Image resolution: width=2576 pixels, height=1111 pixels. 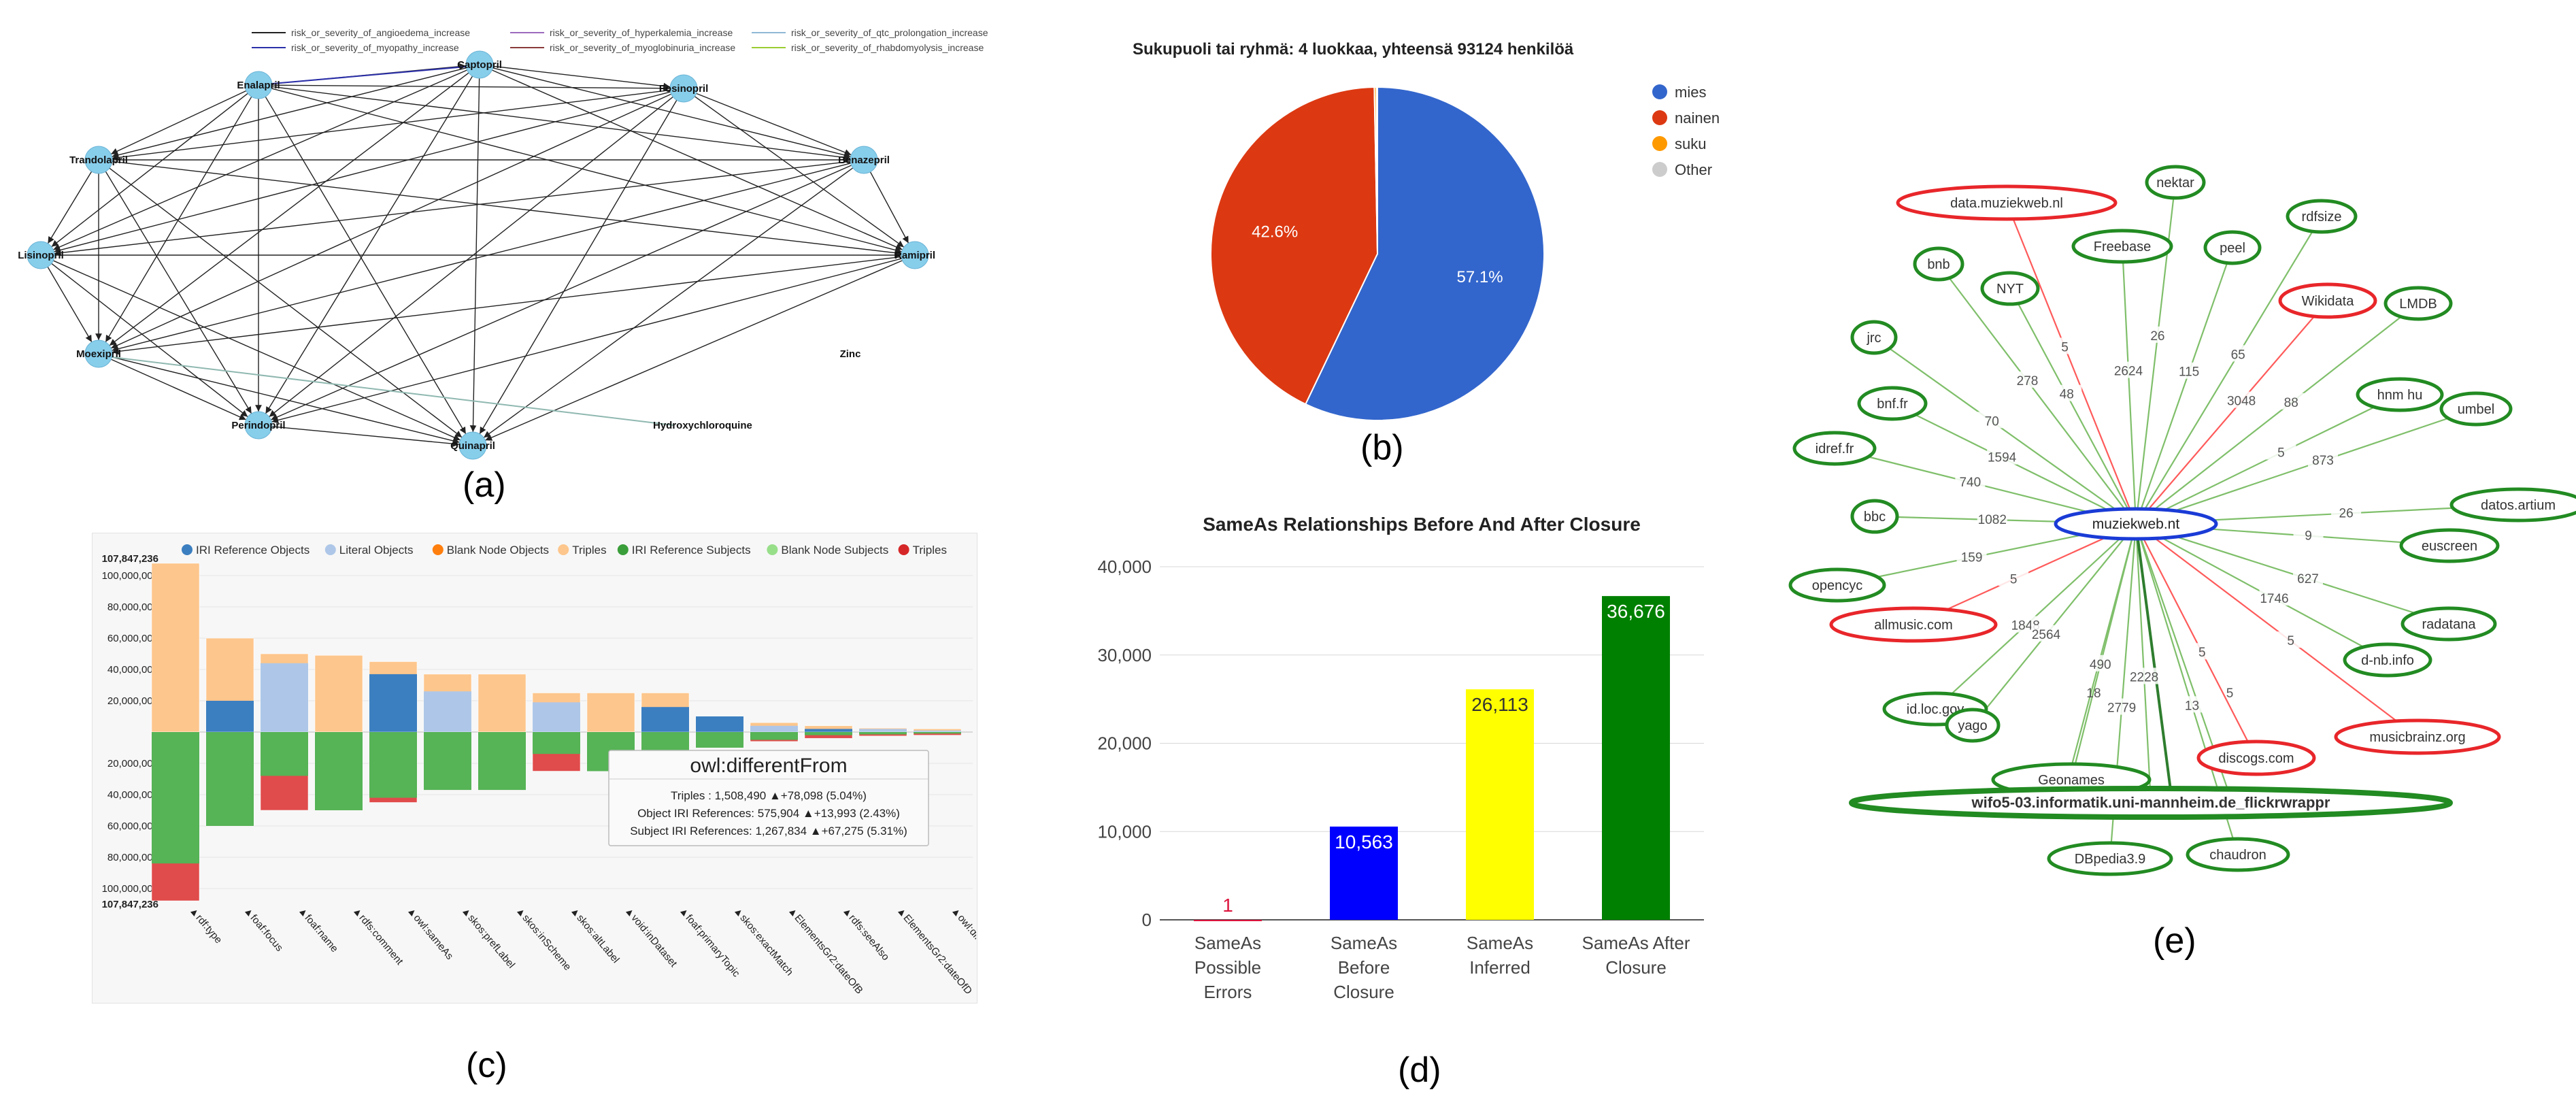 I want to click on panel-label-e: (e), so click(x=2174, y=941).